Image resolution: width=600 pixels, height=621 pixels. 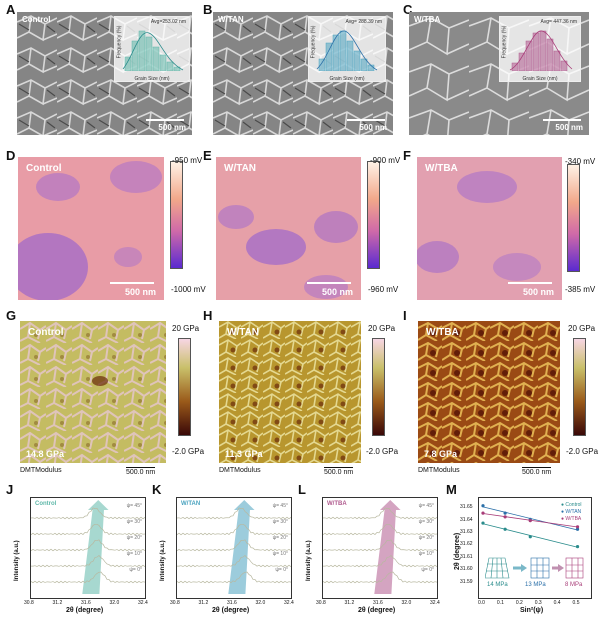 I want to click on sin2psi-plot-area: ● Control● W/TAN● W/TBA, so click(x=531, y=525).